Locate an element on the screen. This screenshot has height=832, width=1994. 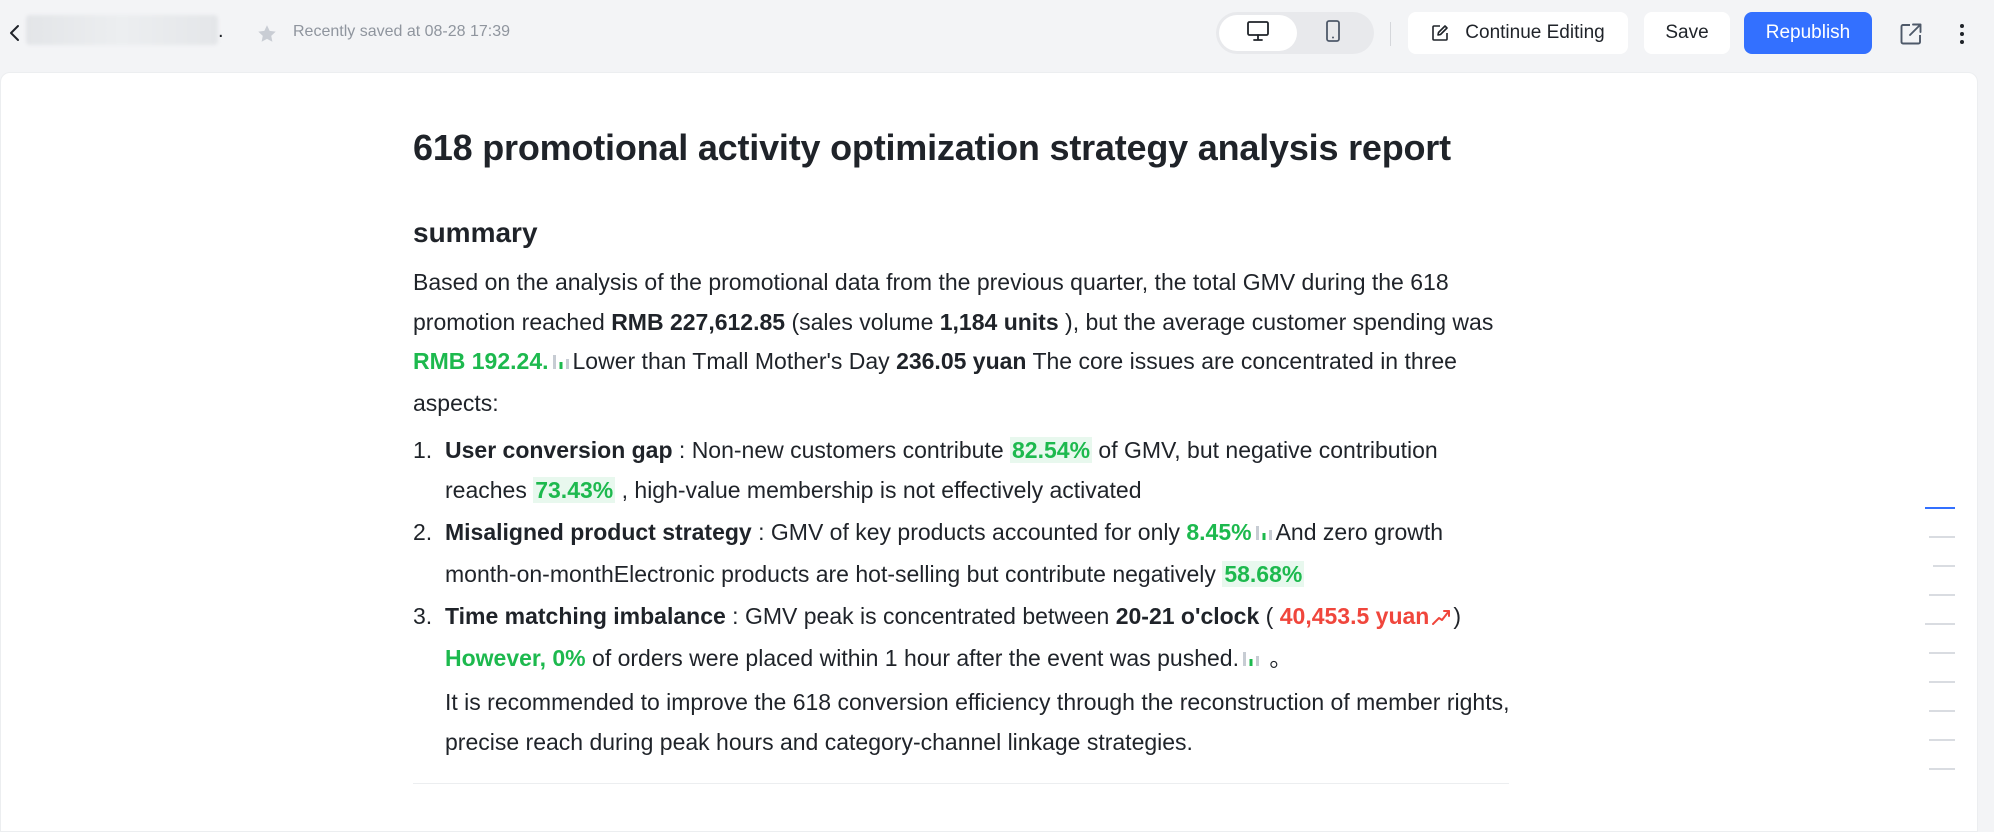
issue-value: 20-21 o'clock is located at coordinates (1187, 616).